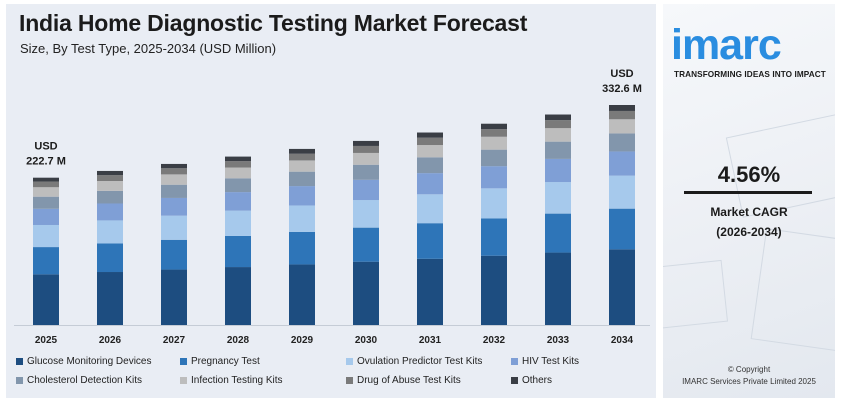 Image resolution: width=841 pixels, height=406 pixels. Describe the element at coordinates (79, 380) in the screenshot. I see `legend-item-cholesterol-detection-kits: Cholesterol Detection Kits` at that location.